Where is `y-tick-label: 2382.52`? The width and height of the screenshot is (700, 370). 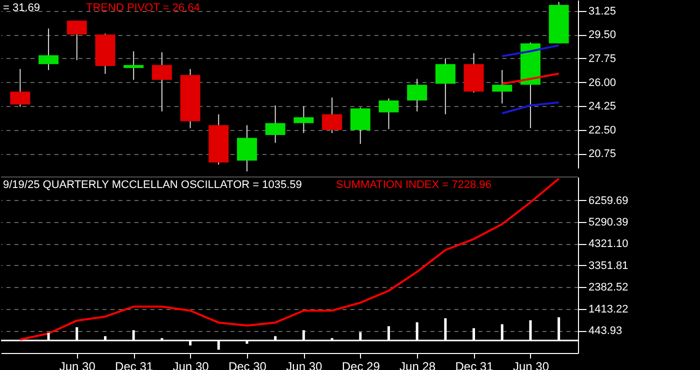
y-tick-label: 2382.52 is located at coordinates (608, 288).